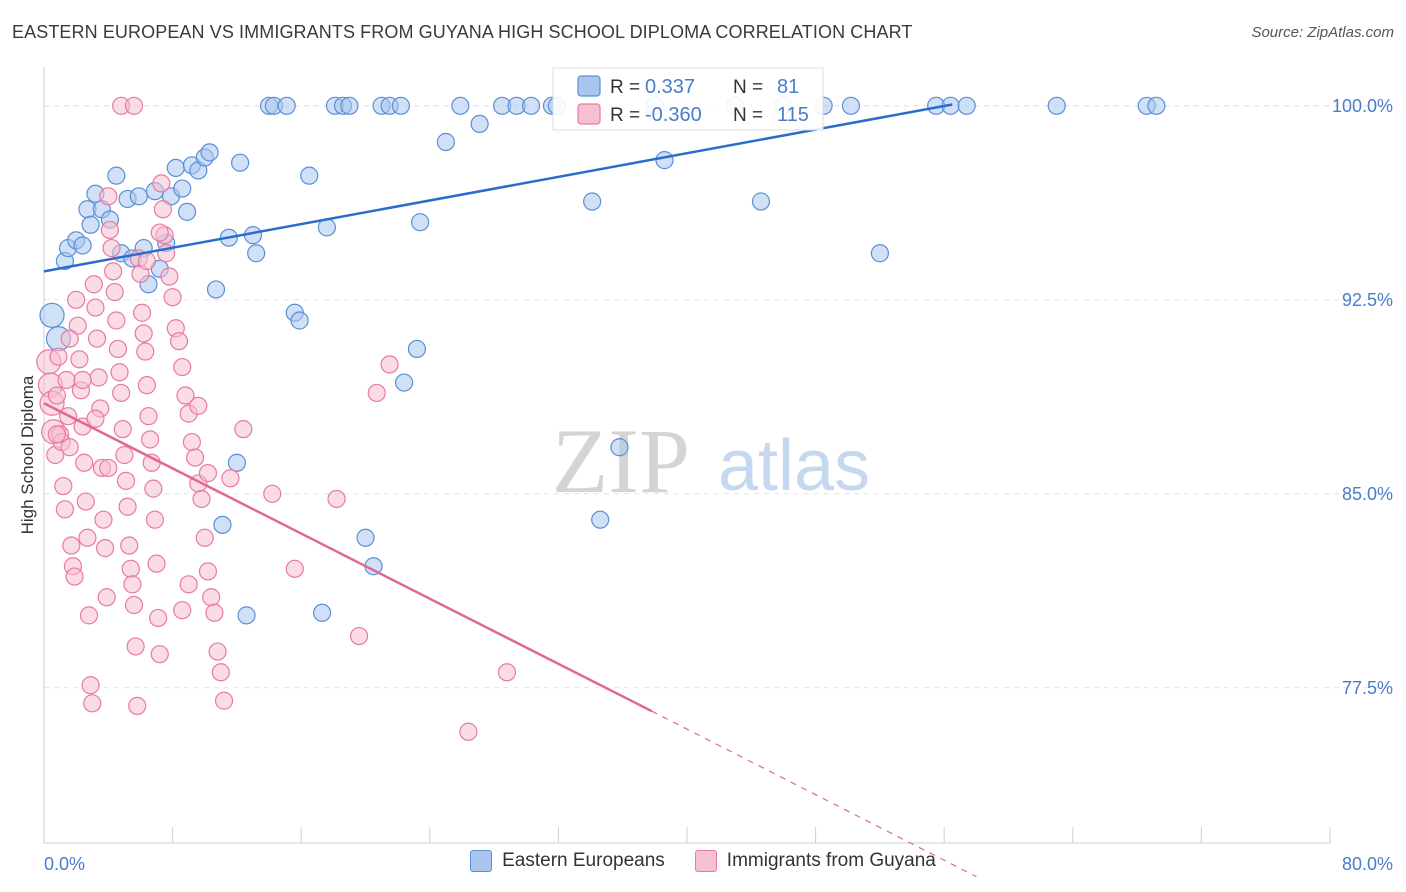 This screenshot has height=892, width=1406. Describe the element at coordinates (1322, 32) in the screenshot. I see `chart-source: Source: ZipAtlas.com` at that location.